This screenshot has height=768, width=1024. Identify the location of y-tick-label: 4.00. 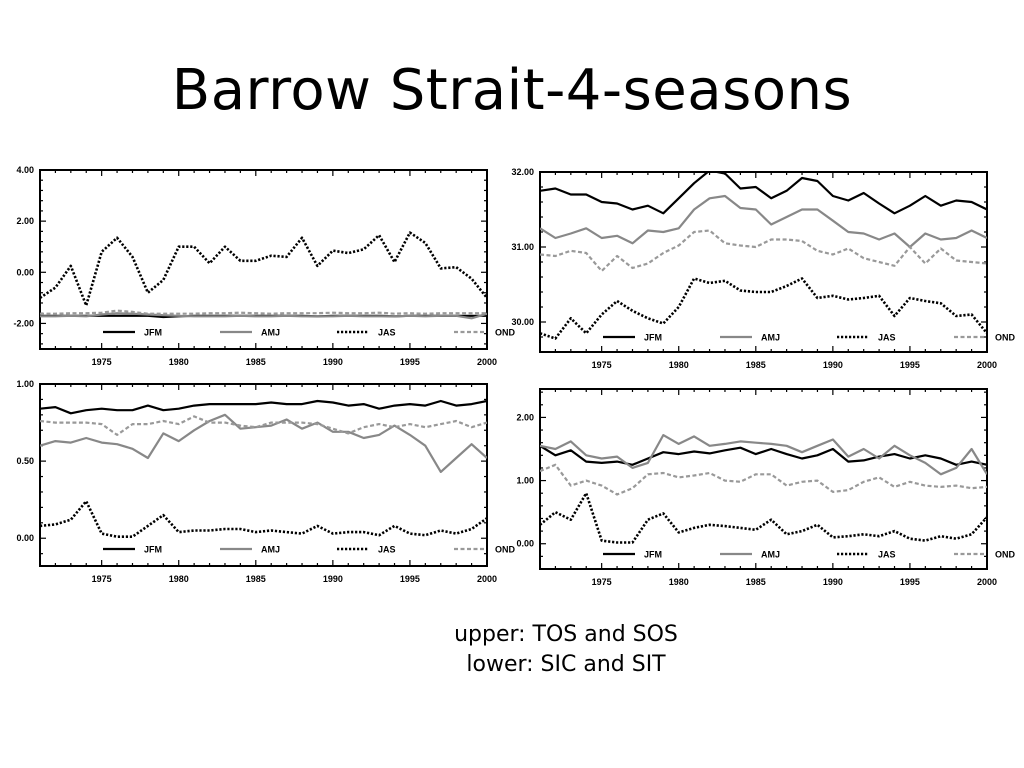
(25, 170).